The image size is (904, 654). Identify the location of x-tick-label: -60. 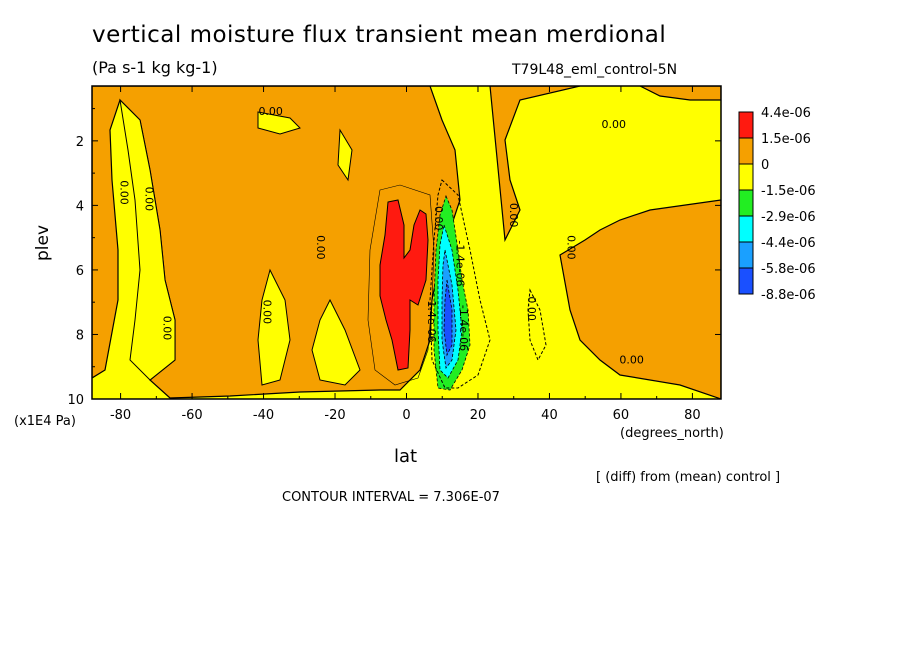
(191, 415).